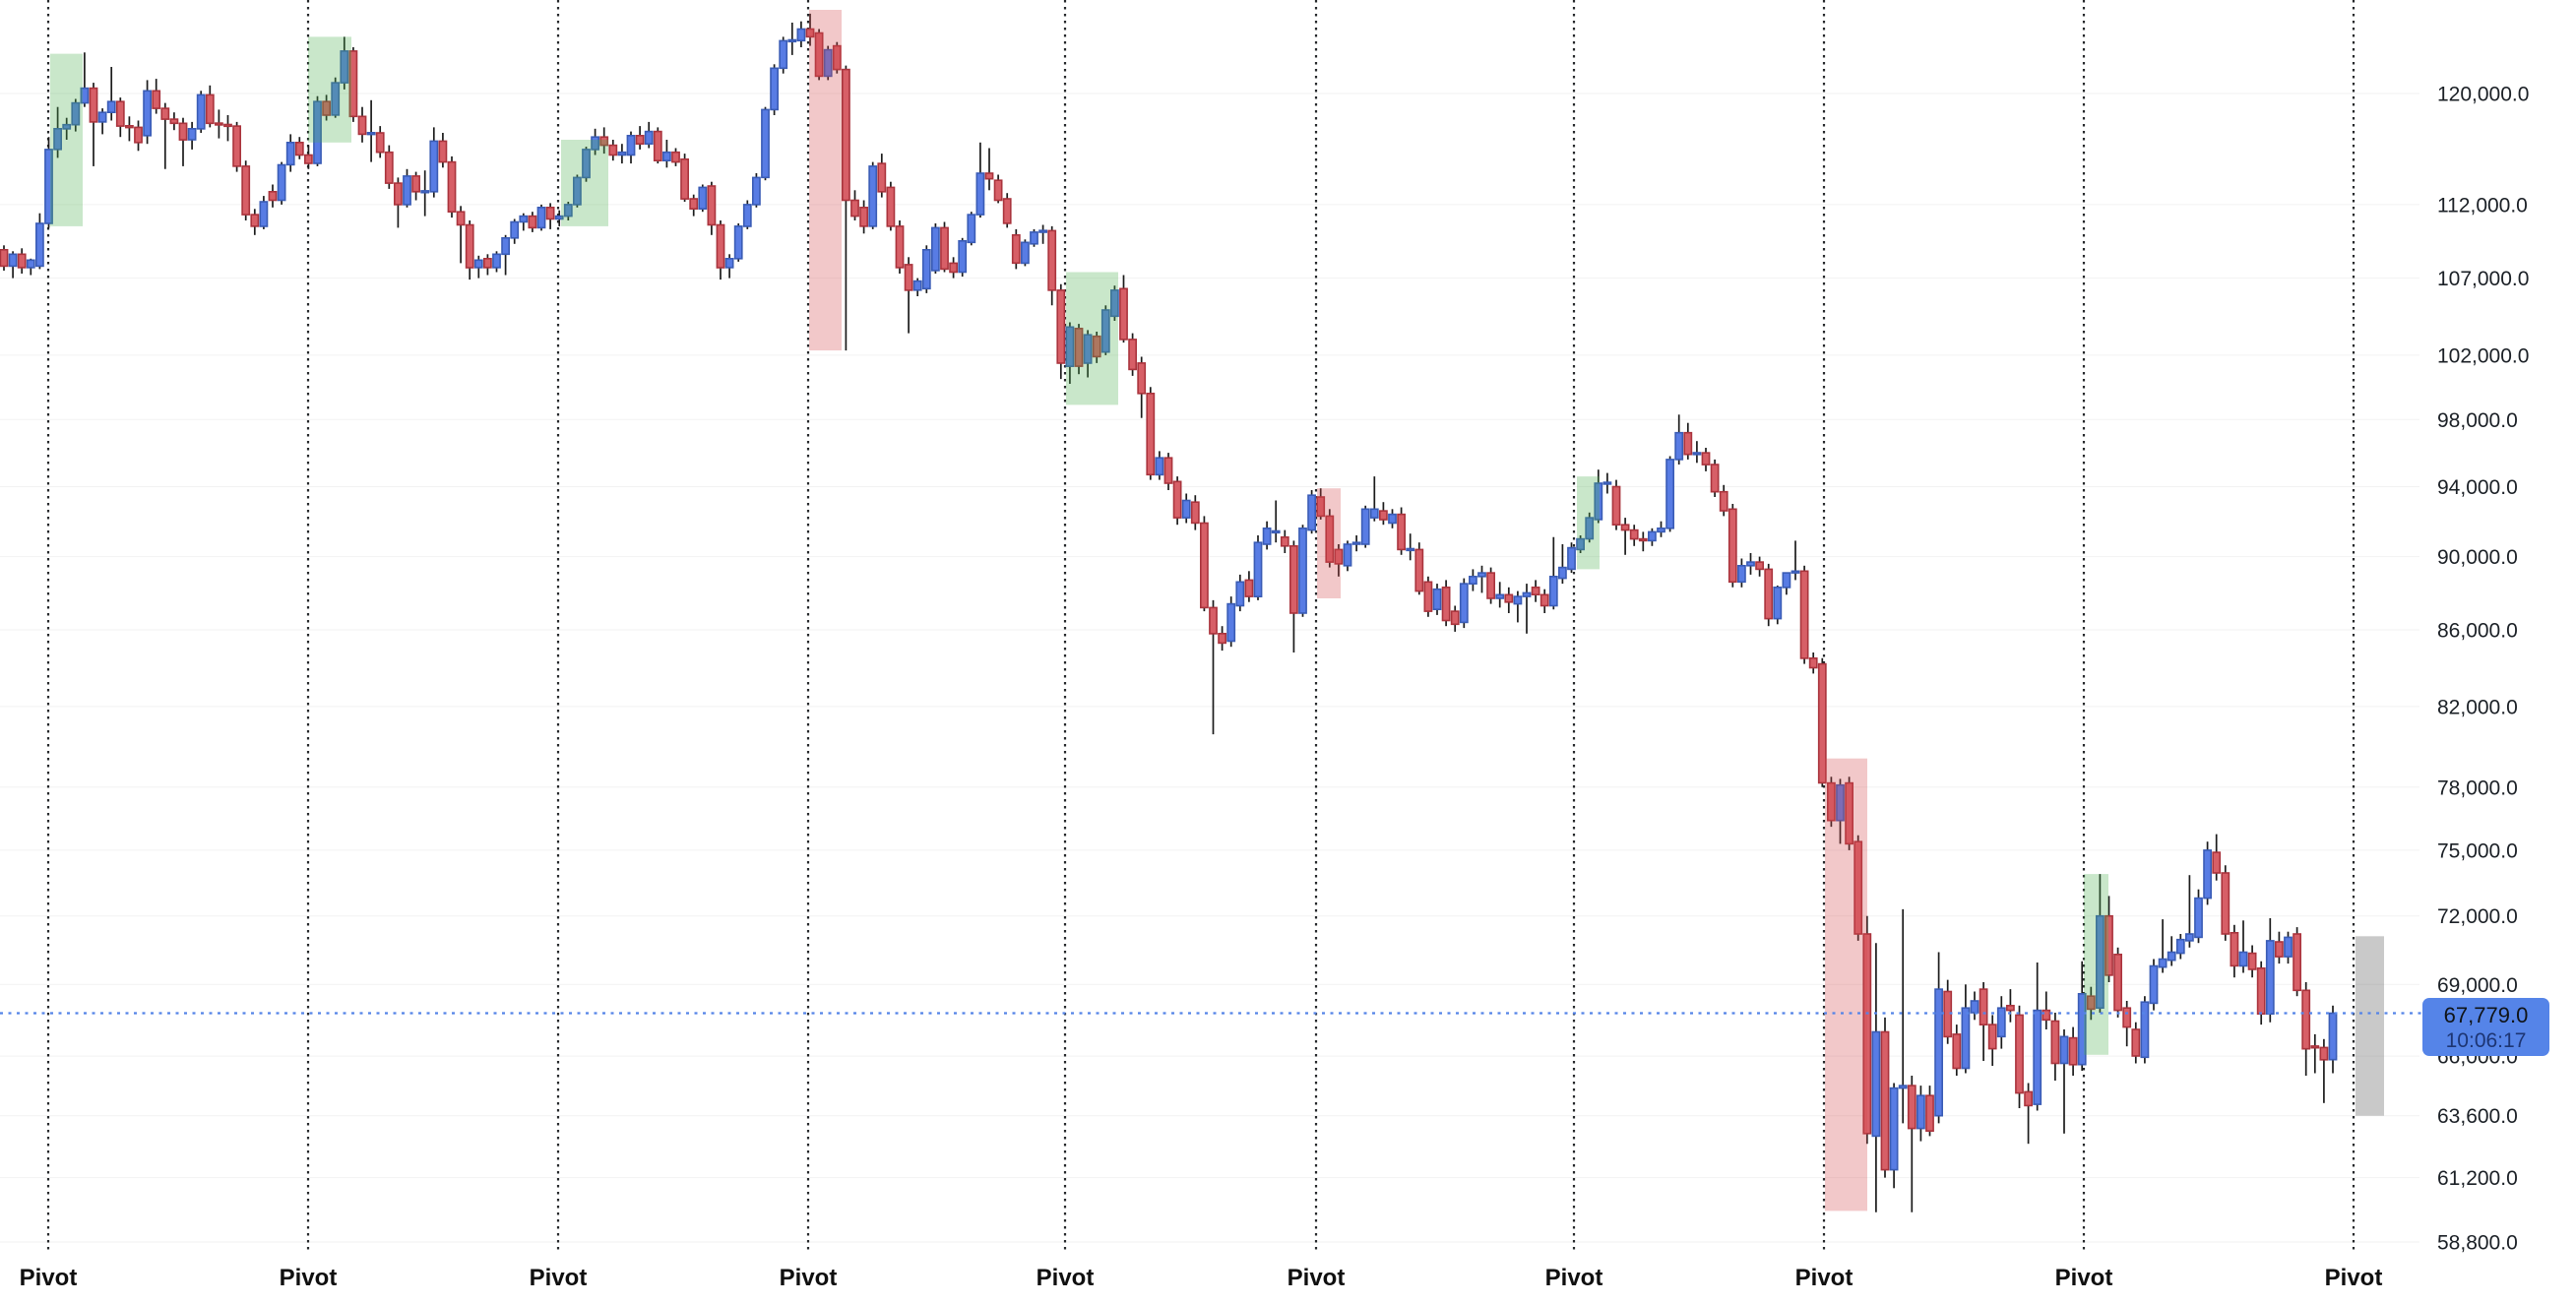 This screenshot has width=2576, height=1304. Describe the element at coordinates (2477, 1243) in the screenshot. I see `price-axis-label: 58,800.0` at that location.